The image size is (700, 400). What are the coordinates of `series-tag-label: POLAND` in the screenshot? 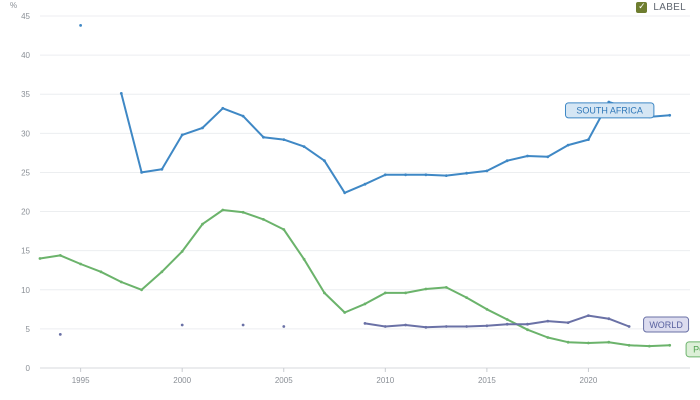 It's located at (696, 350).